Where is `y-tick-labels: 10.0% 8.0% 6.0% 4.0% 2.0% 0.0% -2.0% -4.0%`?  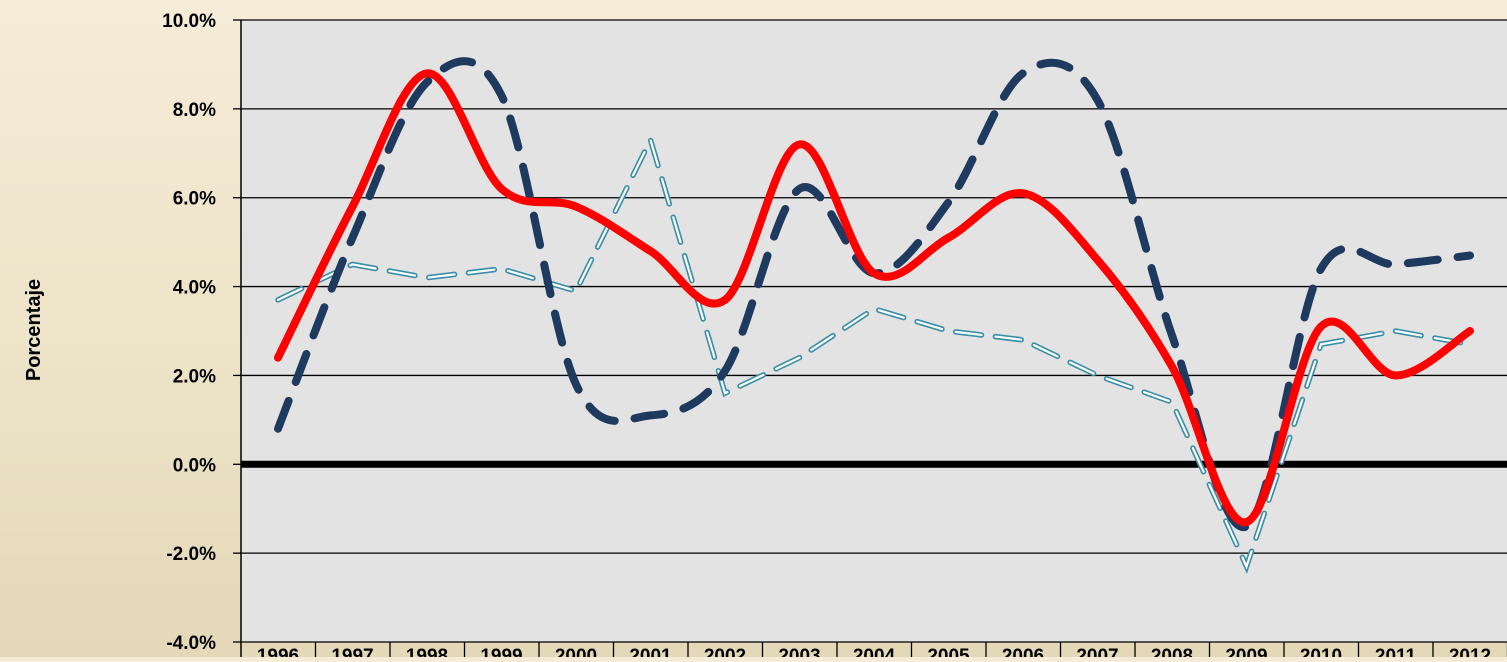 y-tick-labels: 10.0% 8.0% 6.0% 4.0% 2.0% 0.0% -2.0% -4.0% is located at coordinates (189, 332).